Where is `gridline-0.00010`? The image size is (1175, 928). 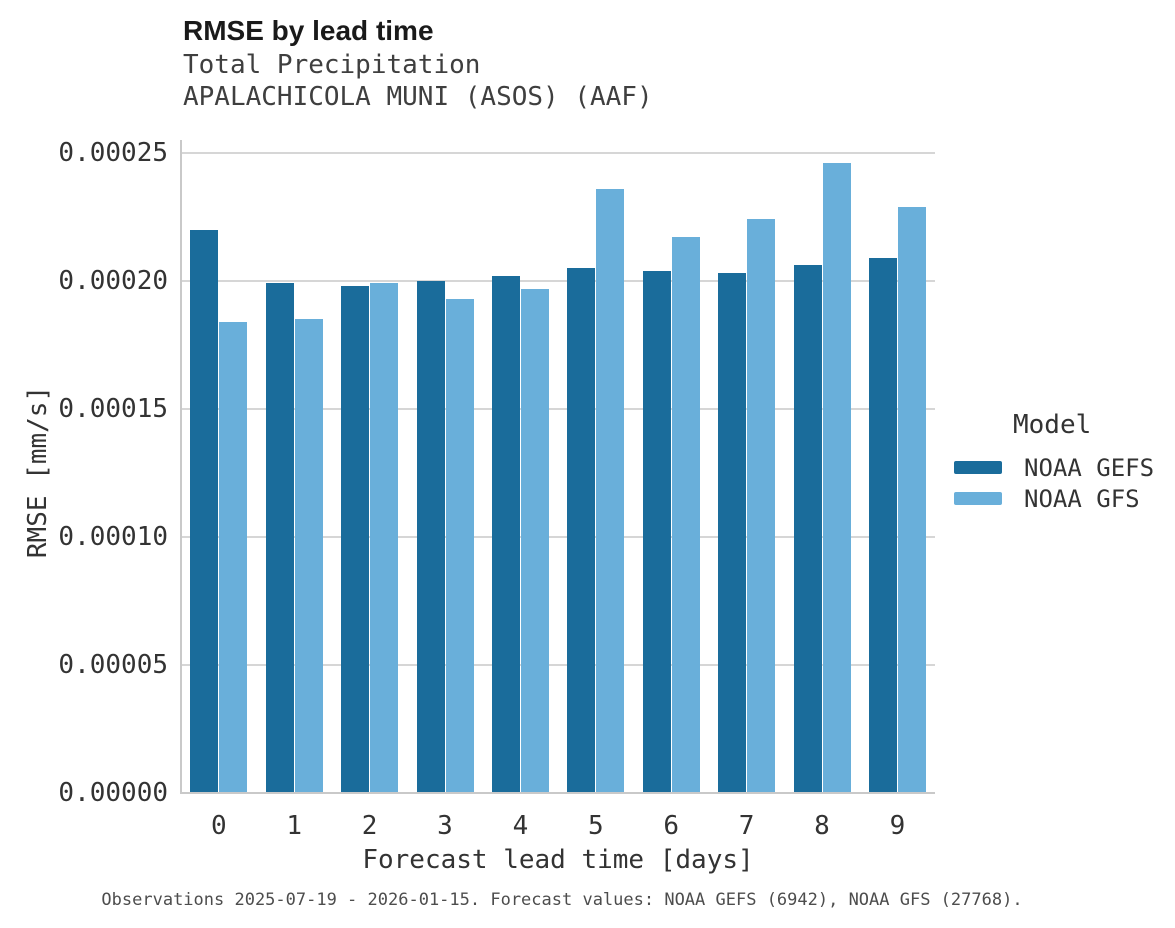
gridline-0.00010 is located at coordinates (558, 536).